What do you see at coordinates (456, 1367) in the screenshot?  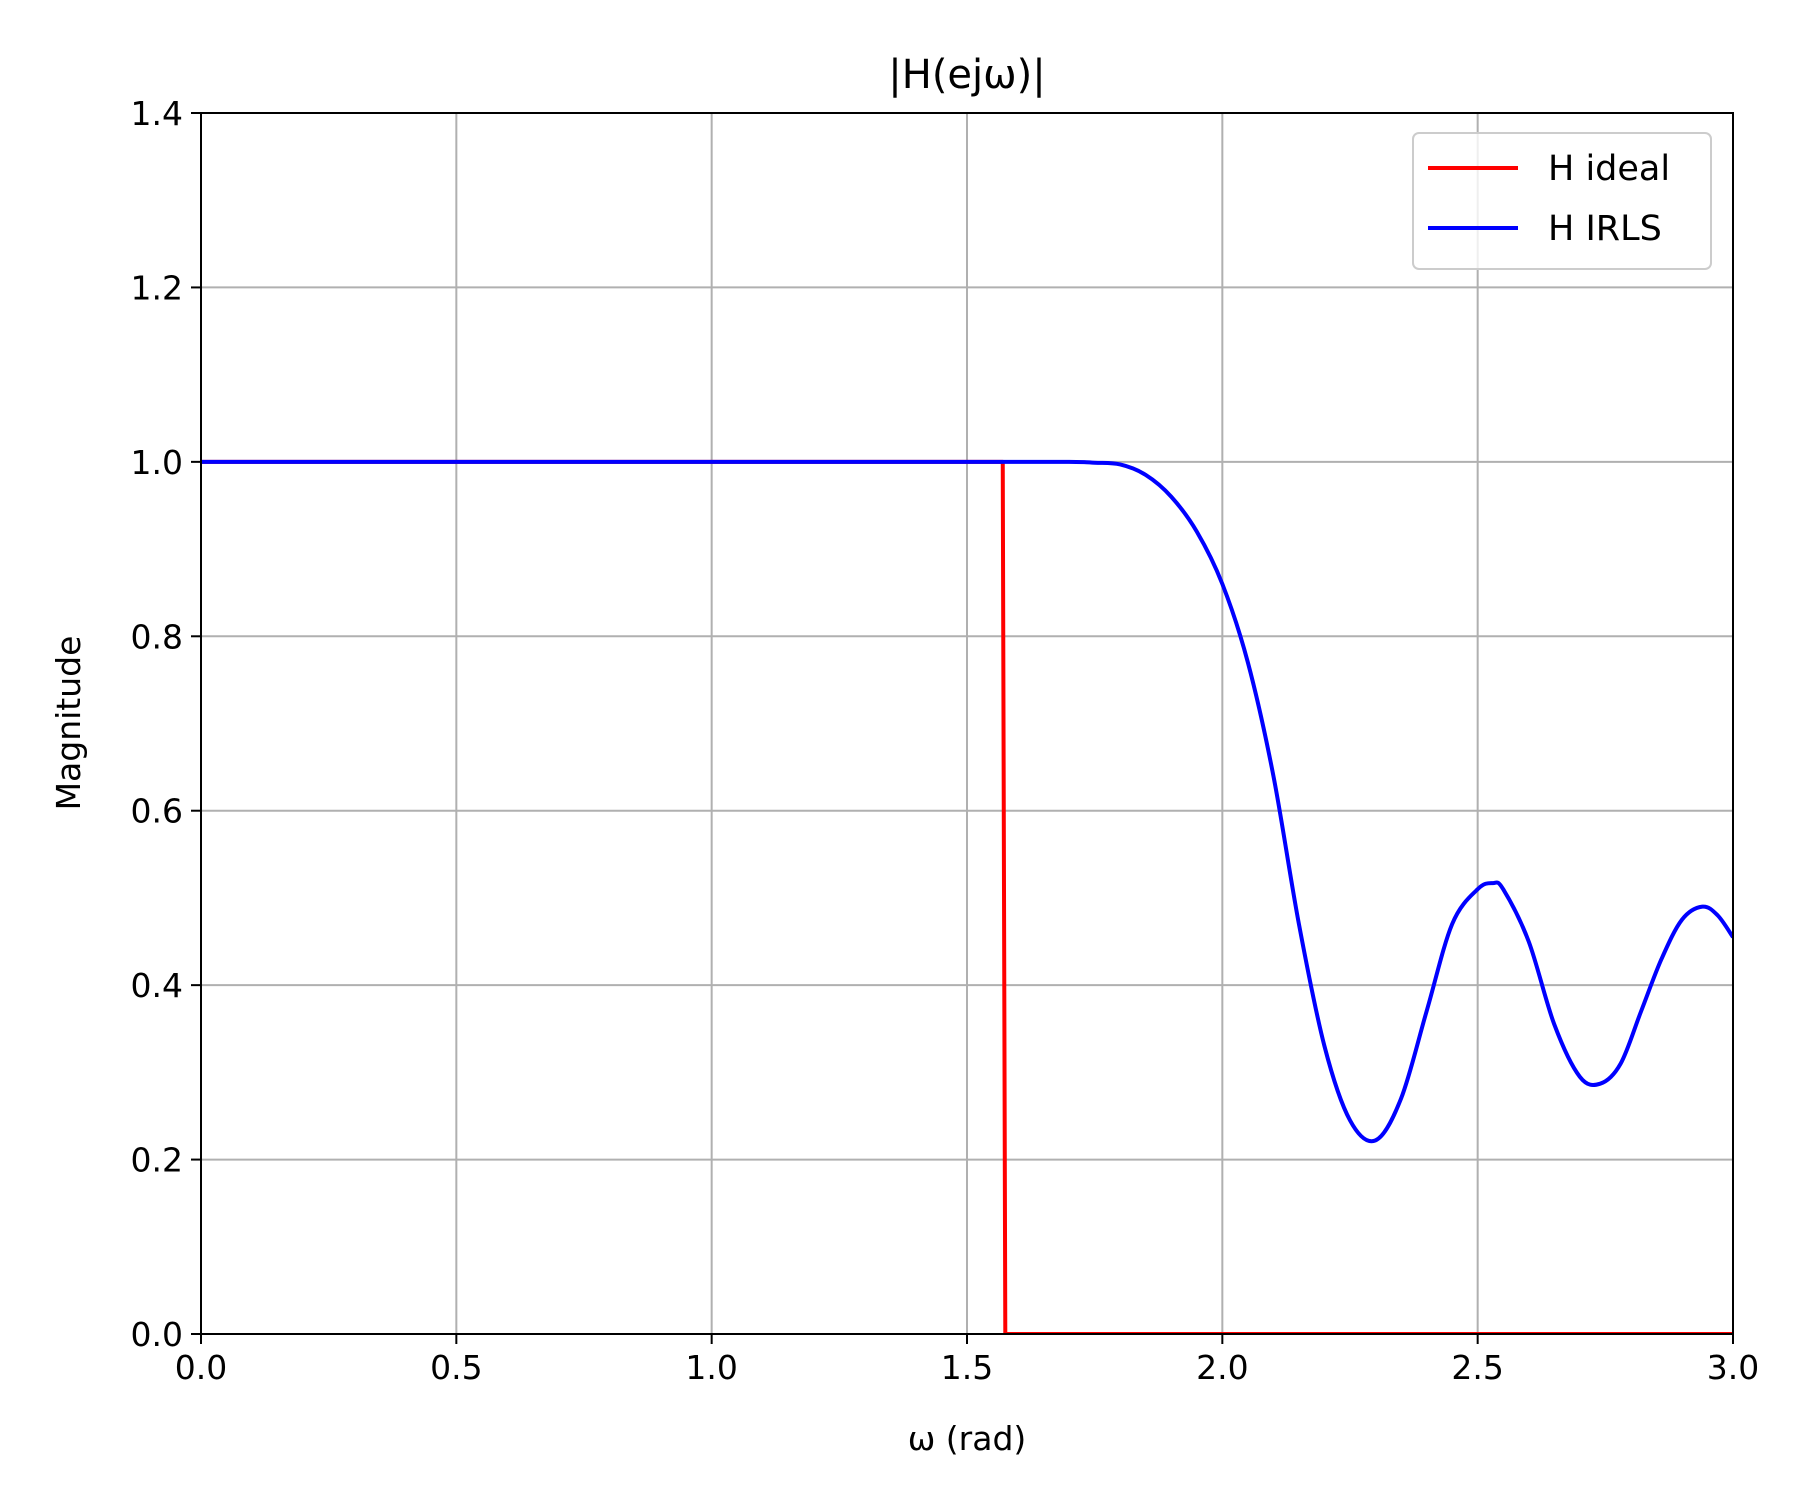 I see `x-tick-label: 0.5` at bounding box center [456, 1367].